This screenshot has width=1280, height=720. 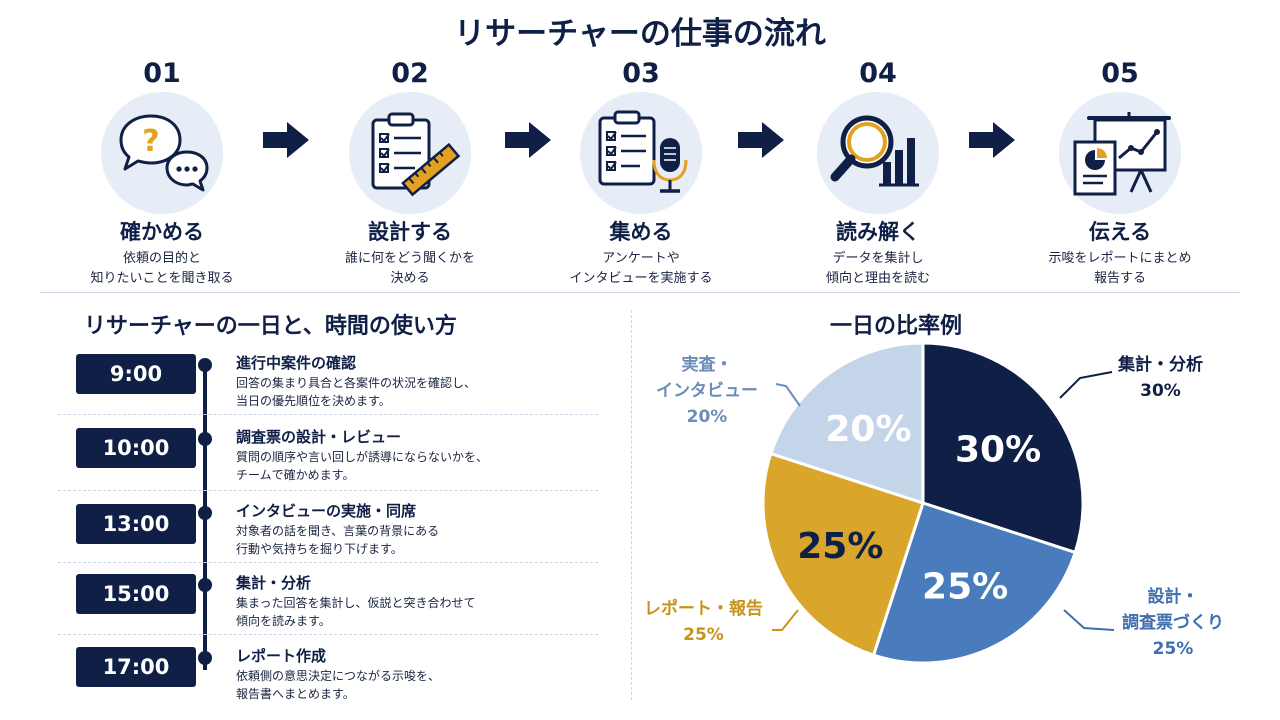 I want to click on speech-bubbles-question-icon: ?, so click(x=164, y=153).